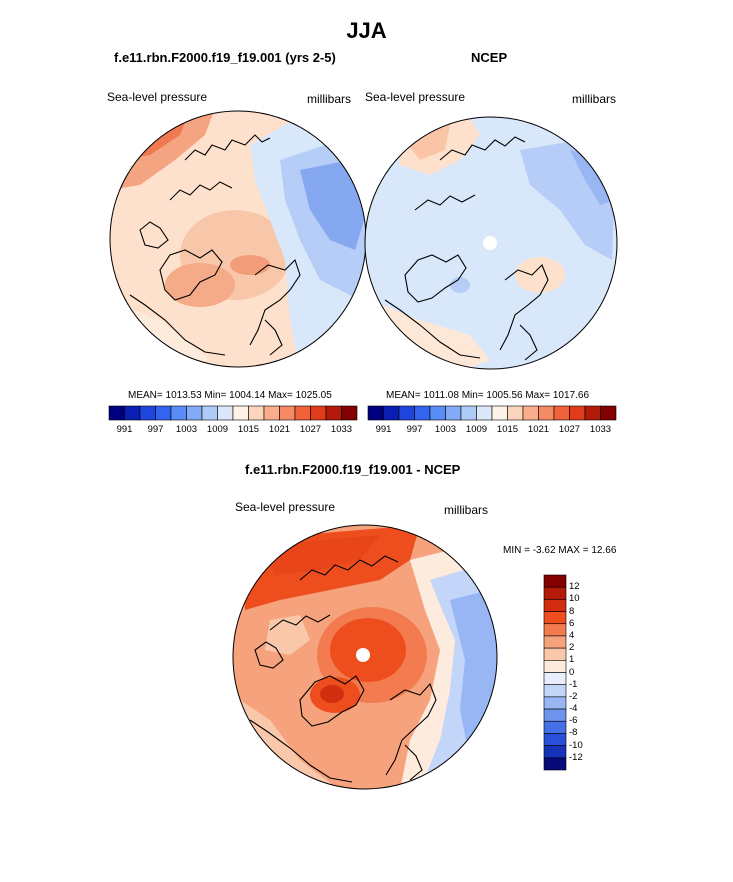 This screenshot has width=733, height=882. I want to click on diff-colorbar, so click(555, 672).